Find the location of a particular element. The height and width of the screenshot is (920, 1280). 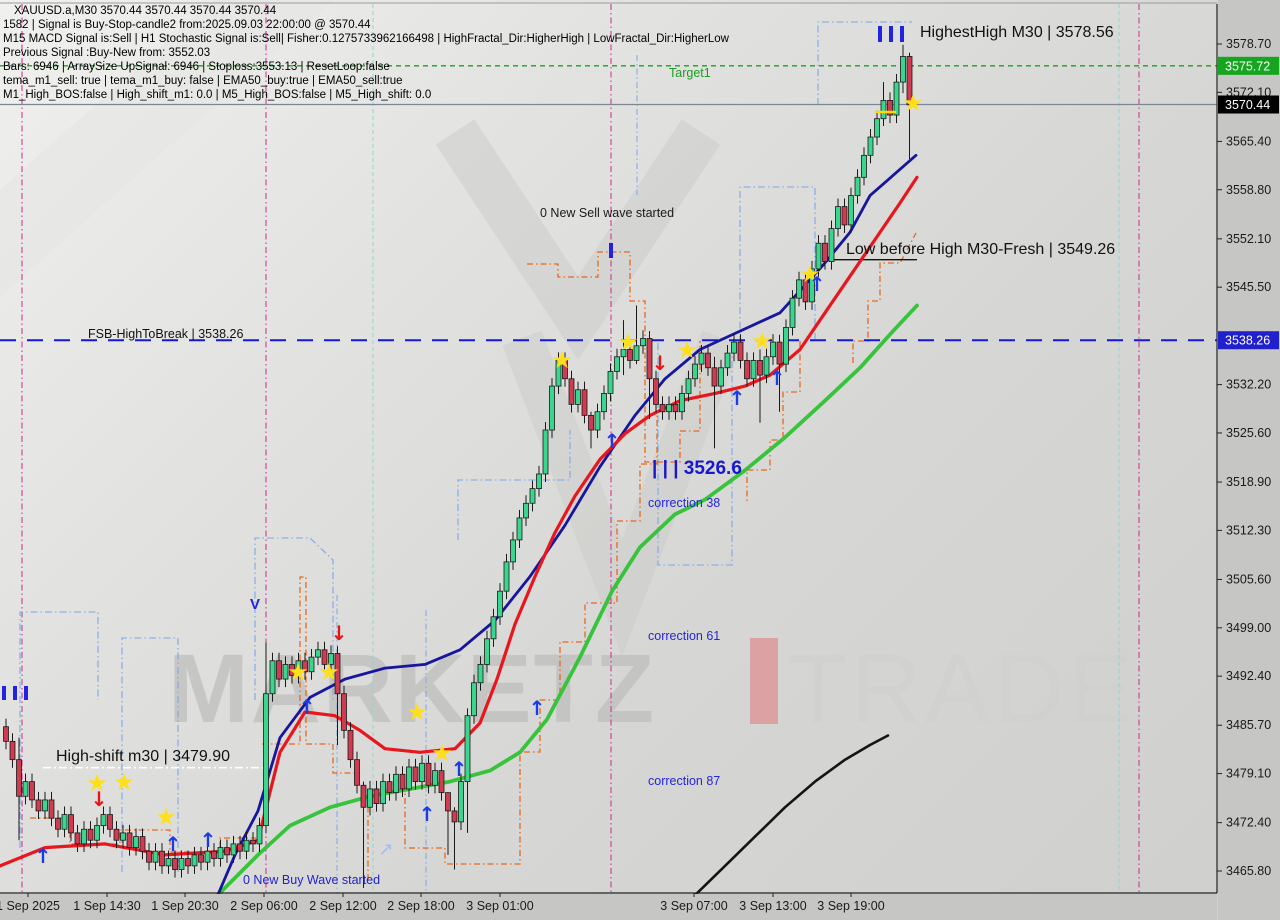

time-label: 2 Sep 18:00 is located at coordinates (420, 906).